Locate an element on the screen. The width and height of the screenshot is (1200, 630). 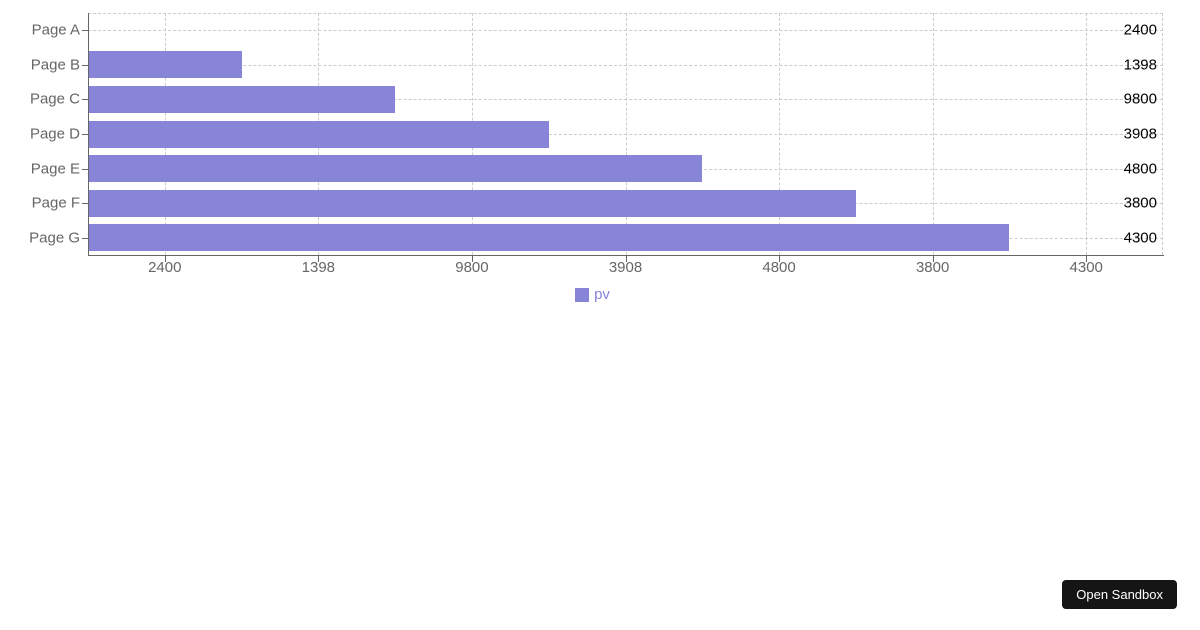
legend: pv is located at coordinates (592, 295).